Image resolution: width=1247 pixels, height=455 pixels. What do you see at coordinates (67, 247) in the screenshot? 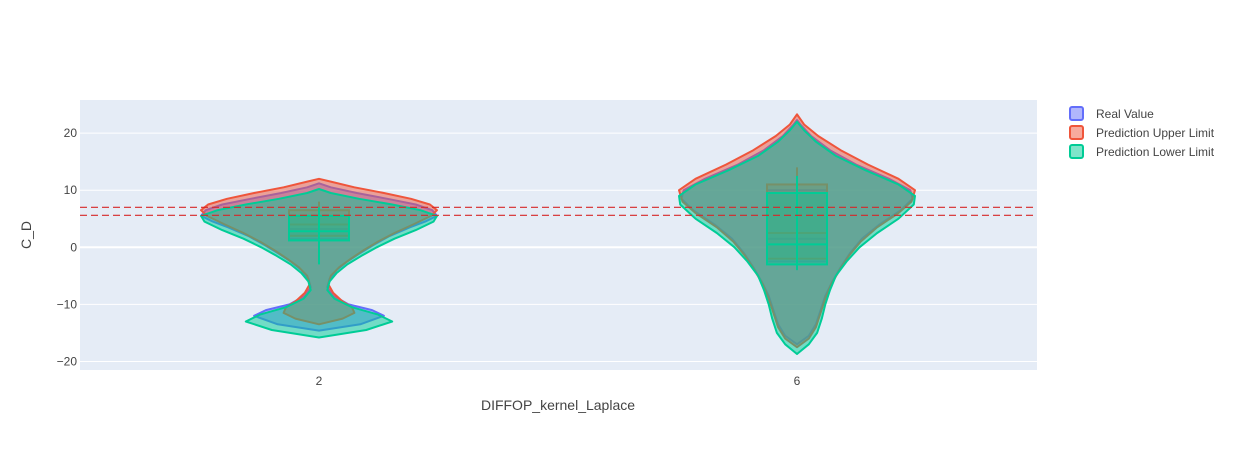
I see `y-axis-ticks: −20 −10 0 10 20` at bounding box center [67, 247].